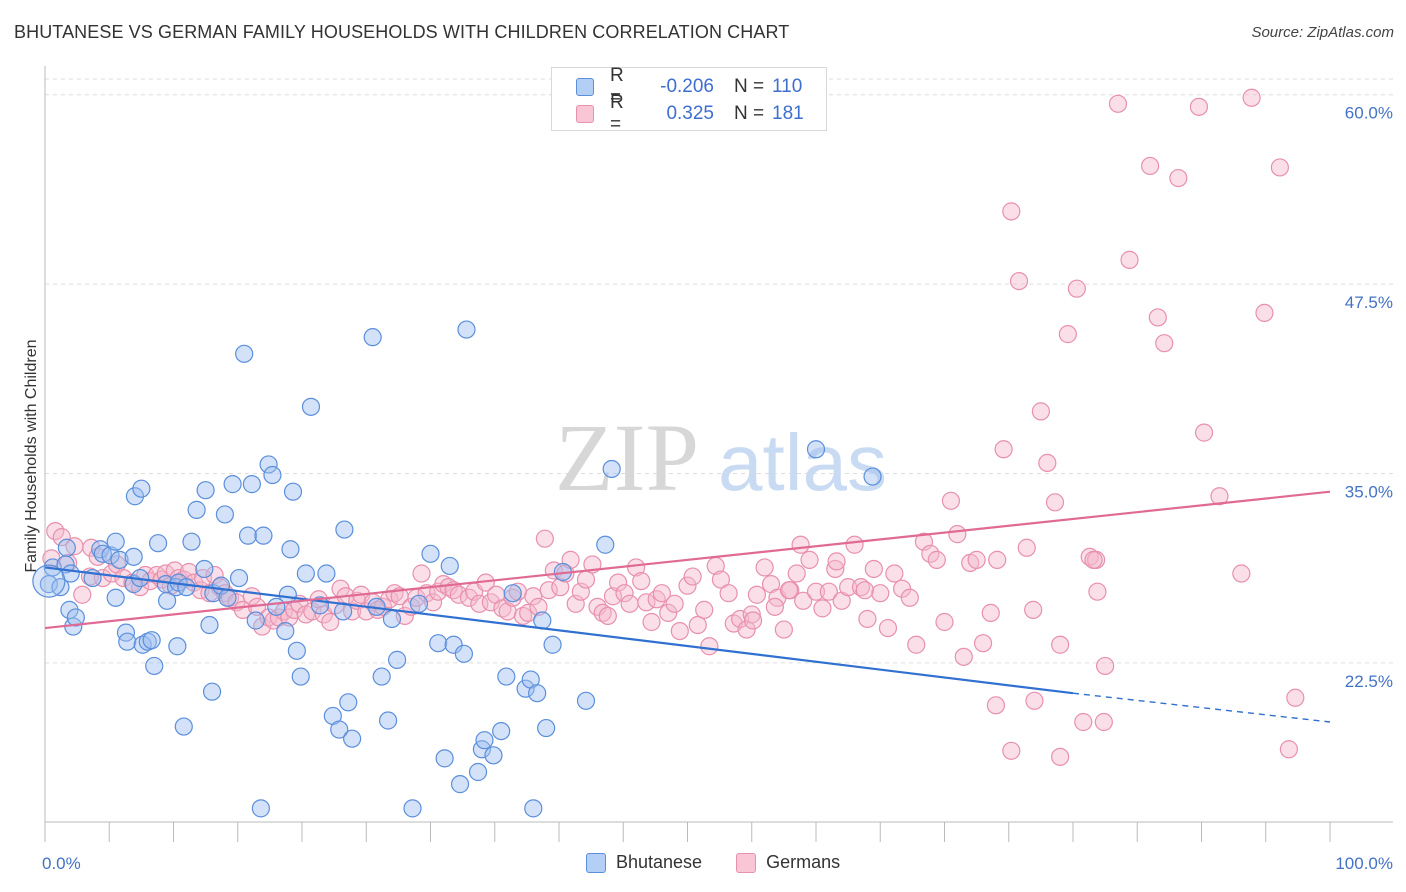  I want to click on legend-row-germans: R = 0.325 N = 181, so click(690, 113).